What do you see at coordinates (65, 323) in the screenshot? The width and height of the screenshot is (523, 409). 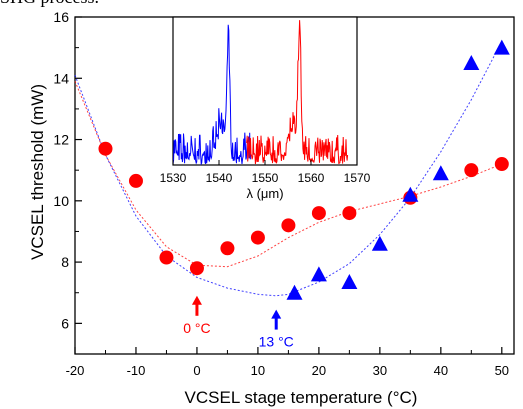 I see `y-tick-label: 6` at bounding box center [65, 323].